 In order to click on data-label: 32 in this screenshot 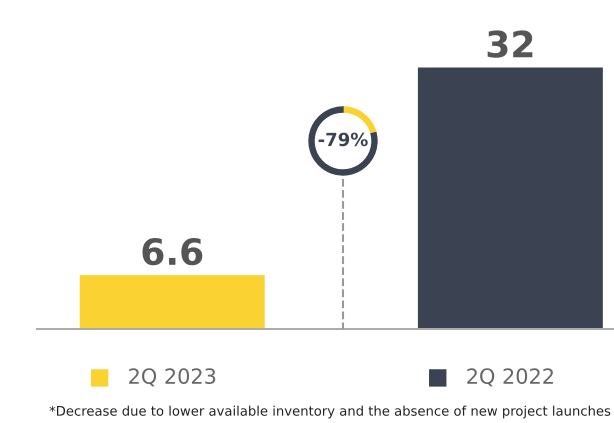, I will do `click(510, 44)`.